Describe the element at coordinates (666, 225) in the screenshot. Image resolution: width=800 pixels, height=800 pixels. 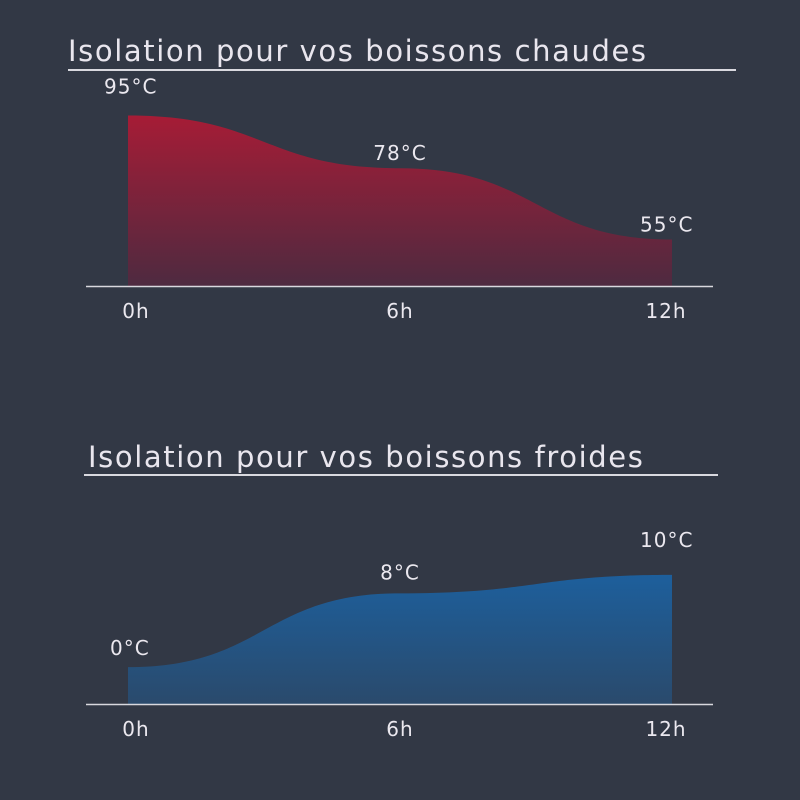
I see `data-label: 55°C` at that location.